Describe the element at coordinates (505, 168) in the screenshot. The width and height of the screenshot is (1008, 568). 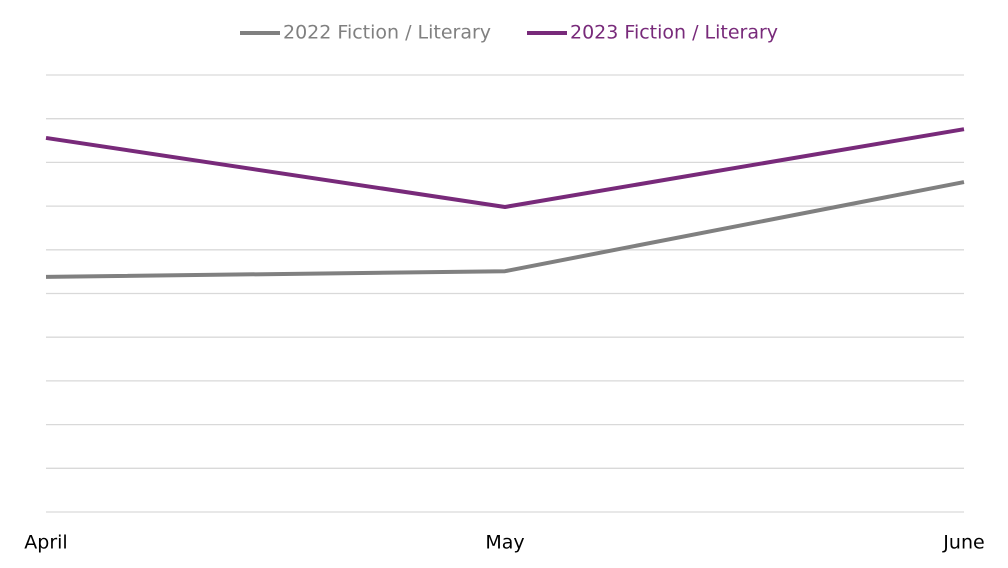
I see `series-line` at that location.